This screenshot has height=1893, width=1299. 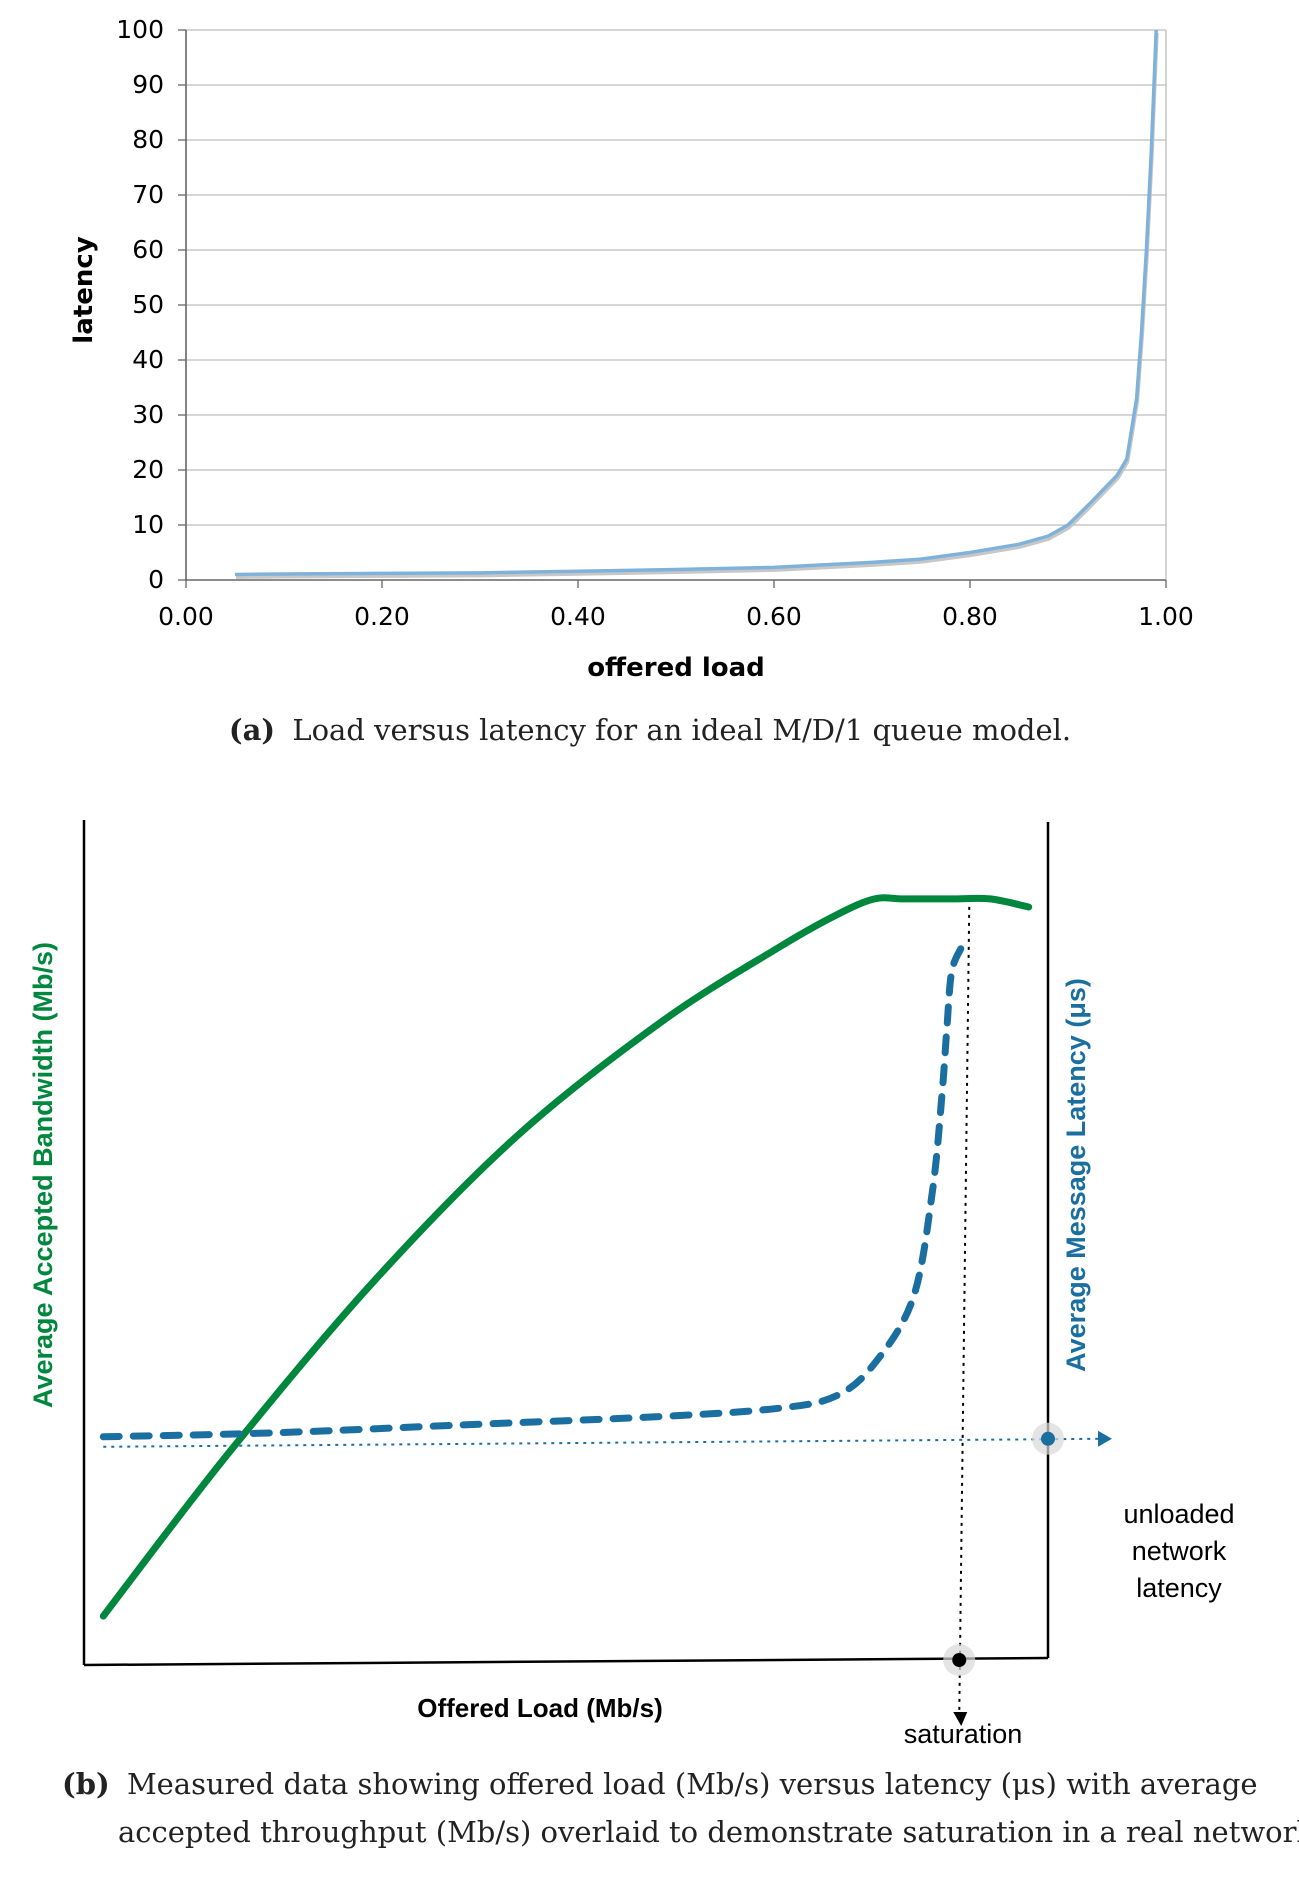 What do you see at coordinates (148, 194) in the screenshot?
I see `a-y-tick-label: 70` at bounding box center [148, 194].